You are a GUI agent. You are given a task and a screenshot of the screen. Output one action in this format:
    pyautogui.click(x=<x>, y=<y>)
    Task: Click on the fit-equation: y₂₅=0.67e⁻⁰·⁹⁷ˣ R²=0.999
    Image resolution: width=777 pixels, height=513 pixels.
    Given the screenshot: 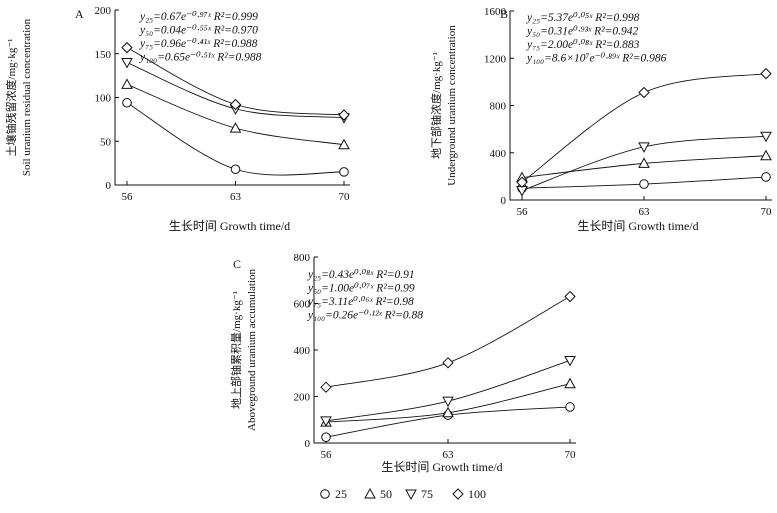 What is the action you would take?
    pyautogui.click(x=198, y=17)
    